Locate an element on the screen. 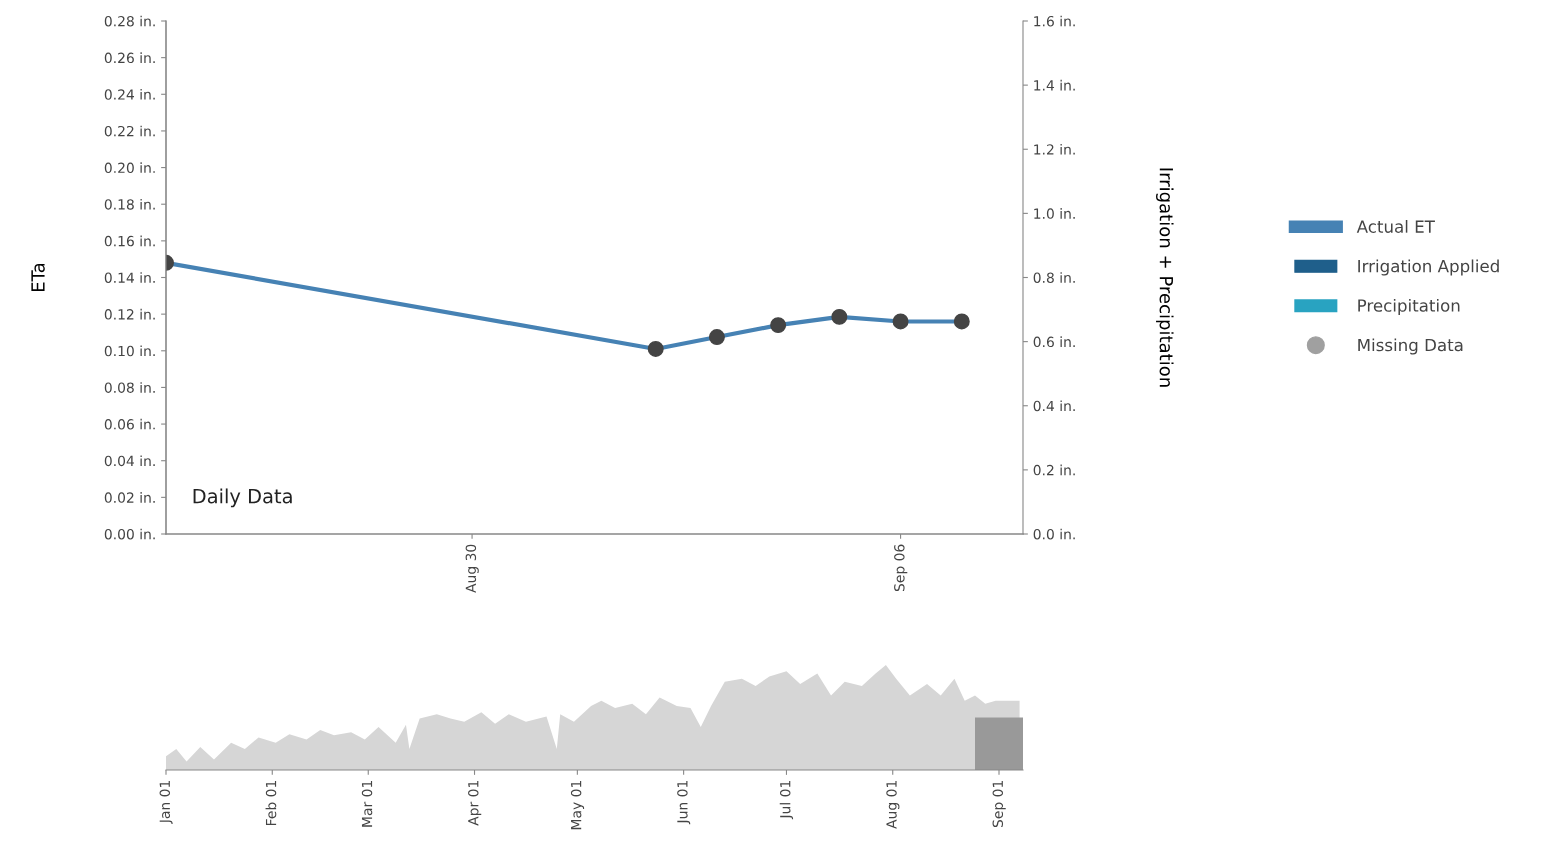 This screenshot has width=1541, height=858. y-tick-label: 0.16 in. is located at coordinates (129, 241).